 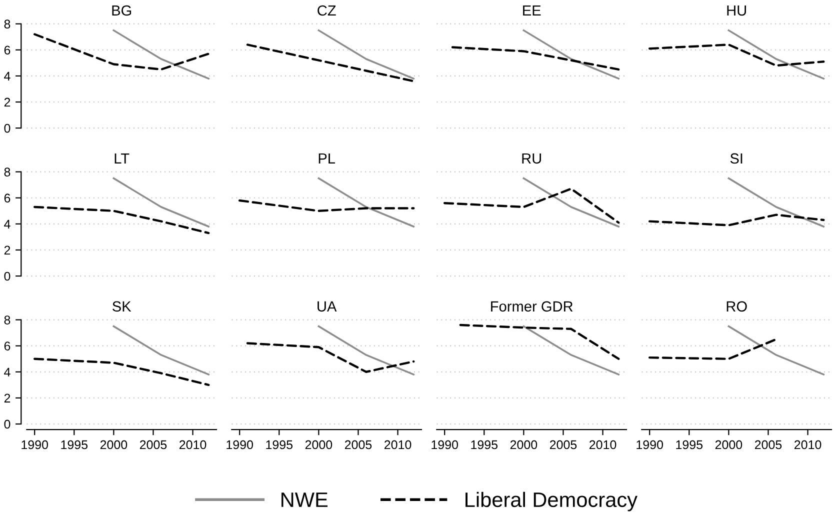 I want to click on chart-title: RO, so click(x=736, y=306).